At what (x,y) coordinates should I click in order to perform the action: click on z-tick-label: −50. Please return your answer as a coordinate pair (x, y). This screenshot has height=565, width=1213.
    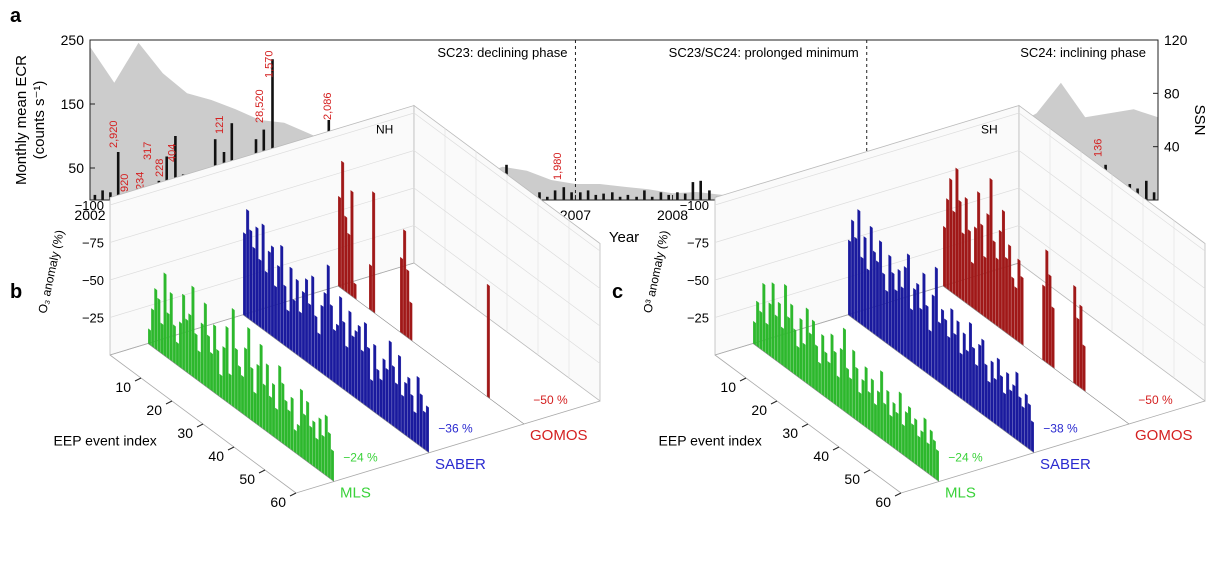
    Looking at the image, I should click on (698, 280).